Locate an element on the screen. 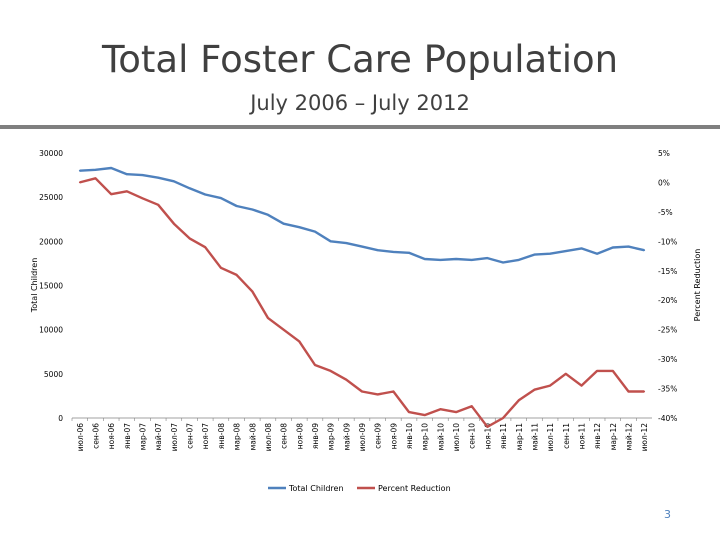  x-axis-tick-label: янв-10 is located at coordinates (409, 436).